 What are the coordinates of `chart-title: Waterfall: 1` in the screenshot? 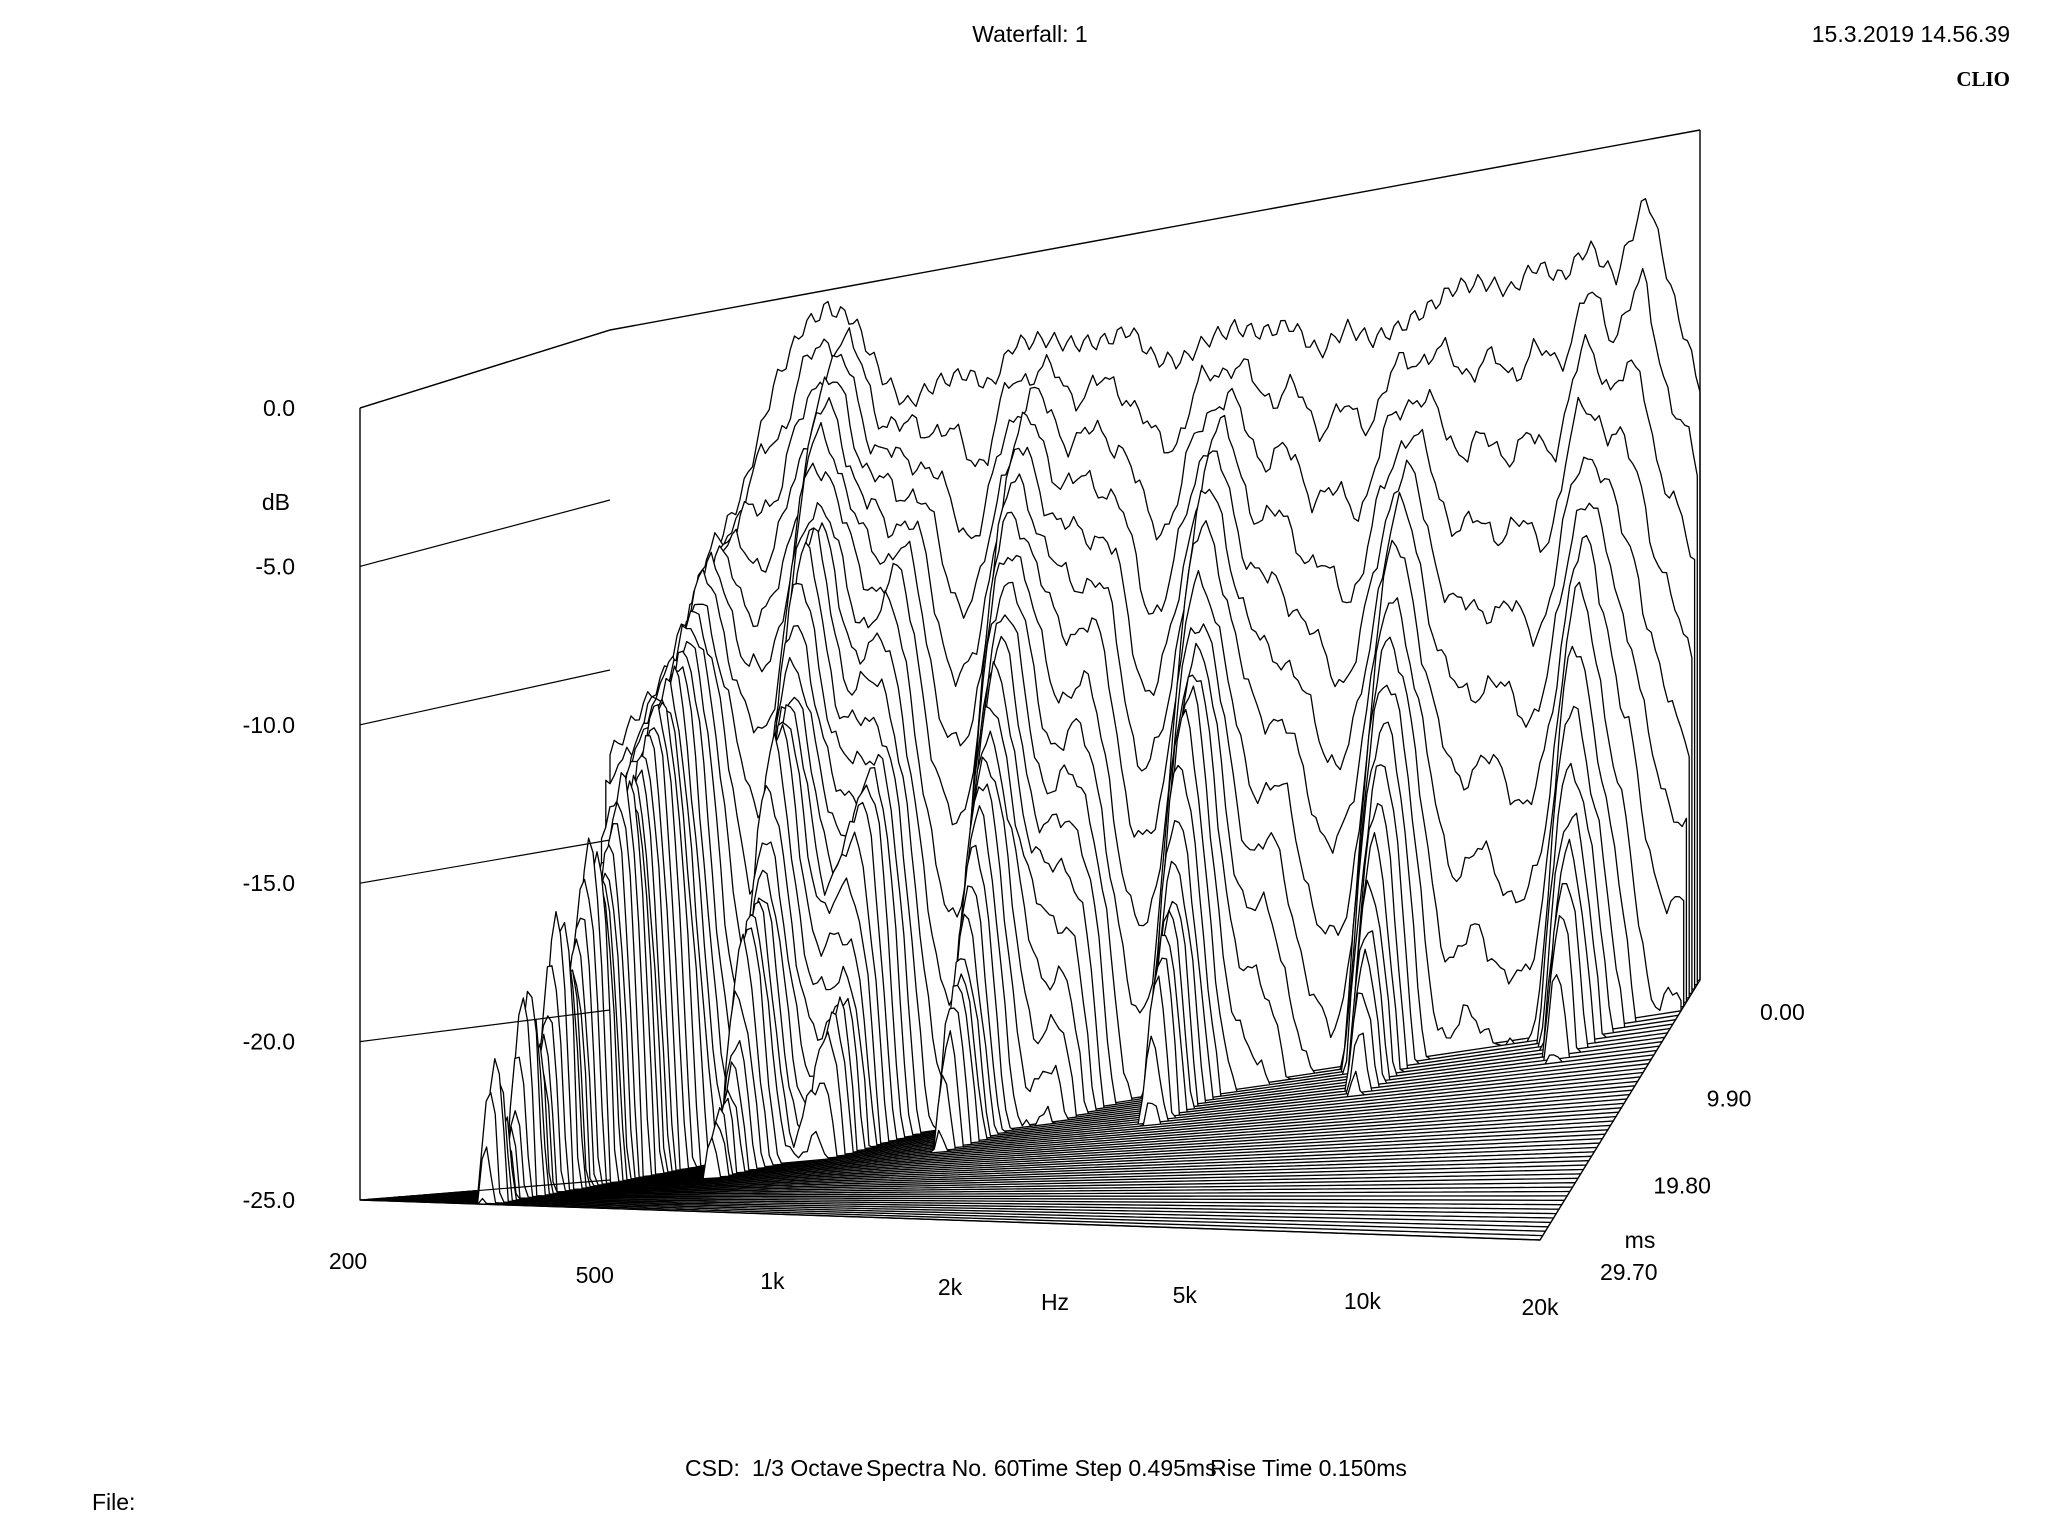 It's located at (1029, 34).